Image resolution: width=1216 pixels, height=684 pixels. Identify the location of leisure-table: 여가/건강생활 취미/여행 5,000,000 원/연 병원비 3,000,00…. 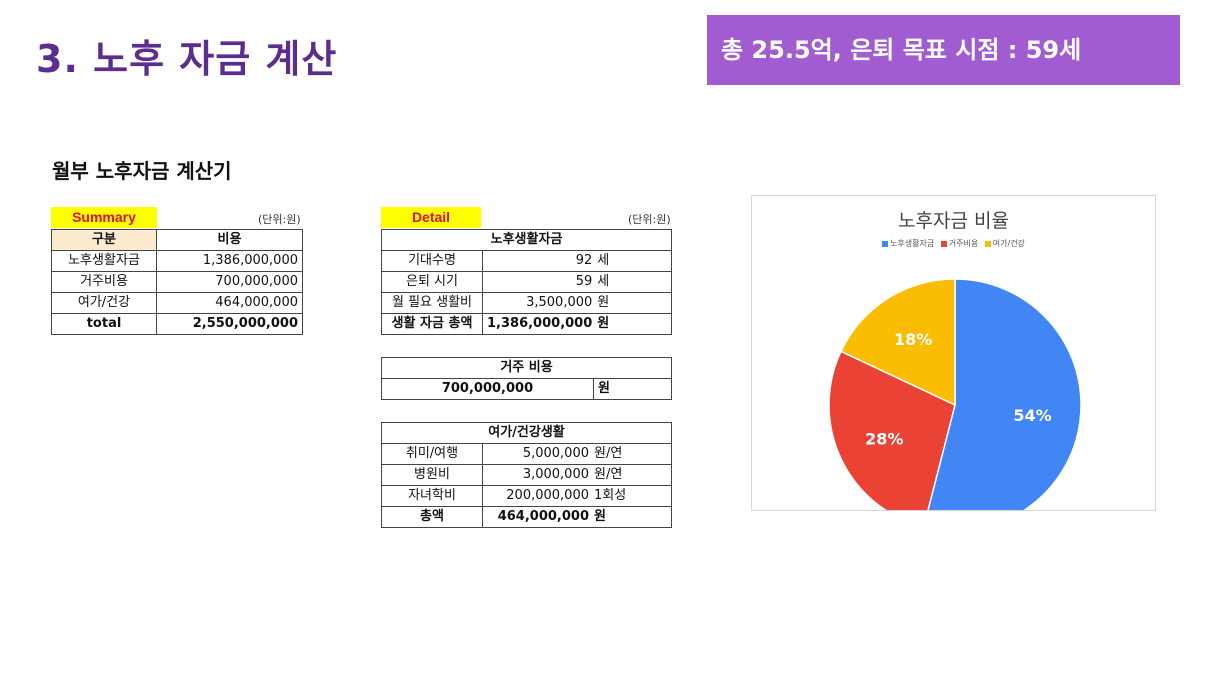
(526, 475).